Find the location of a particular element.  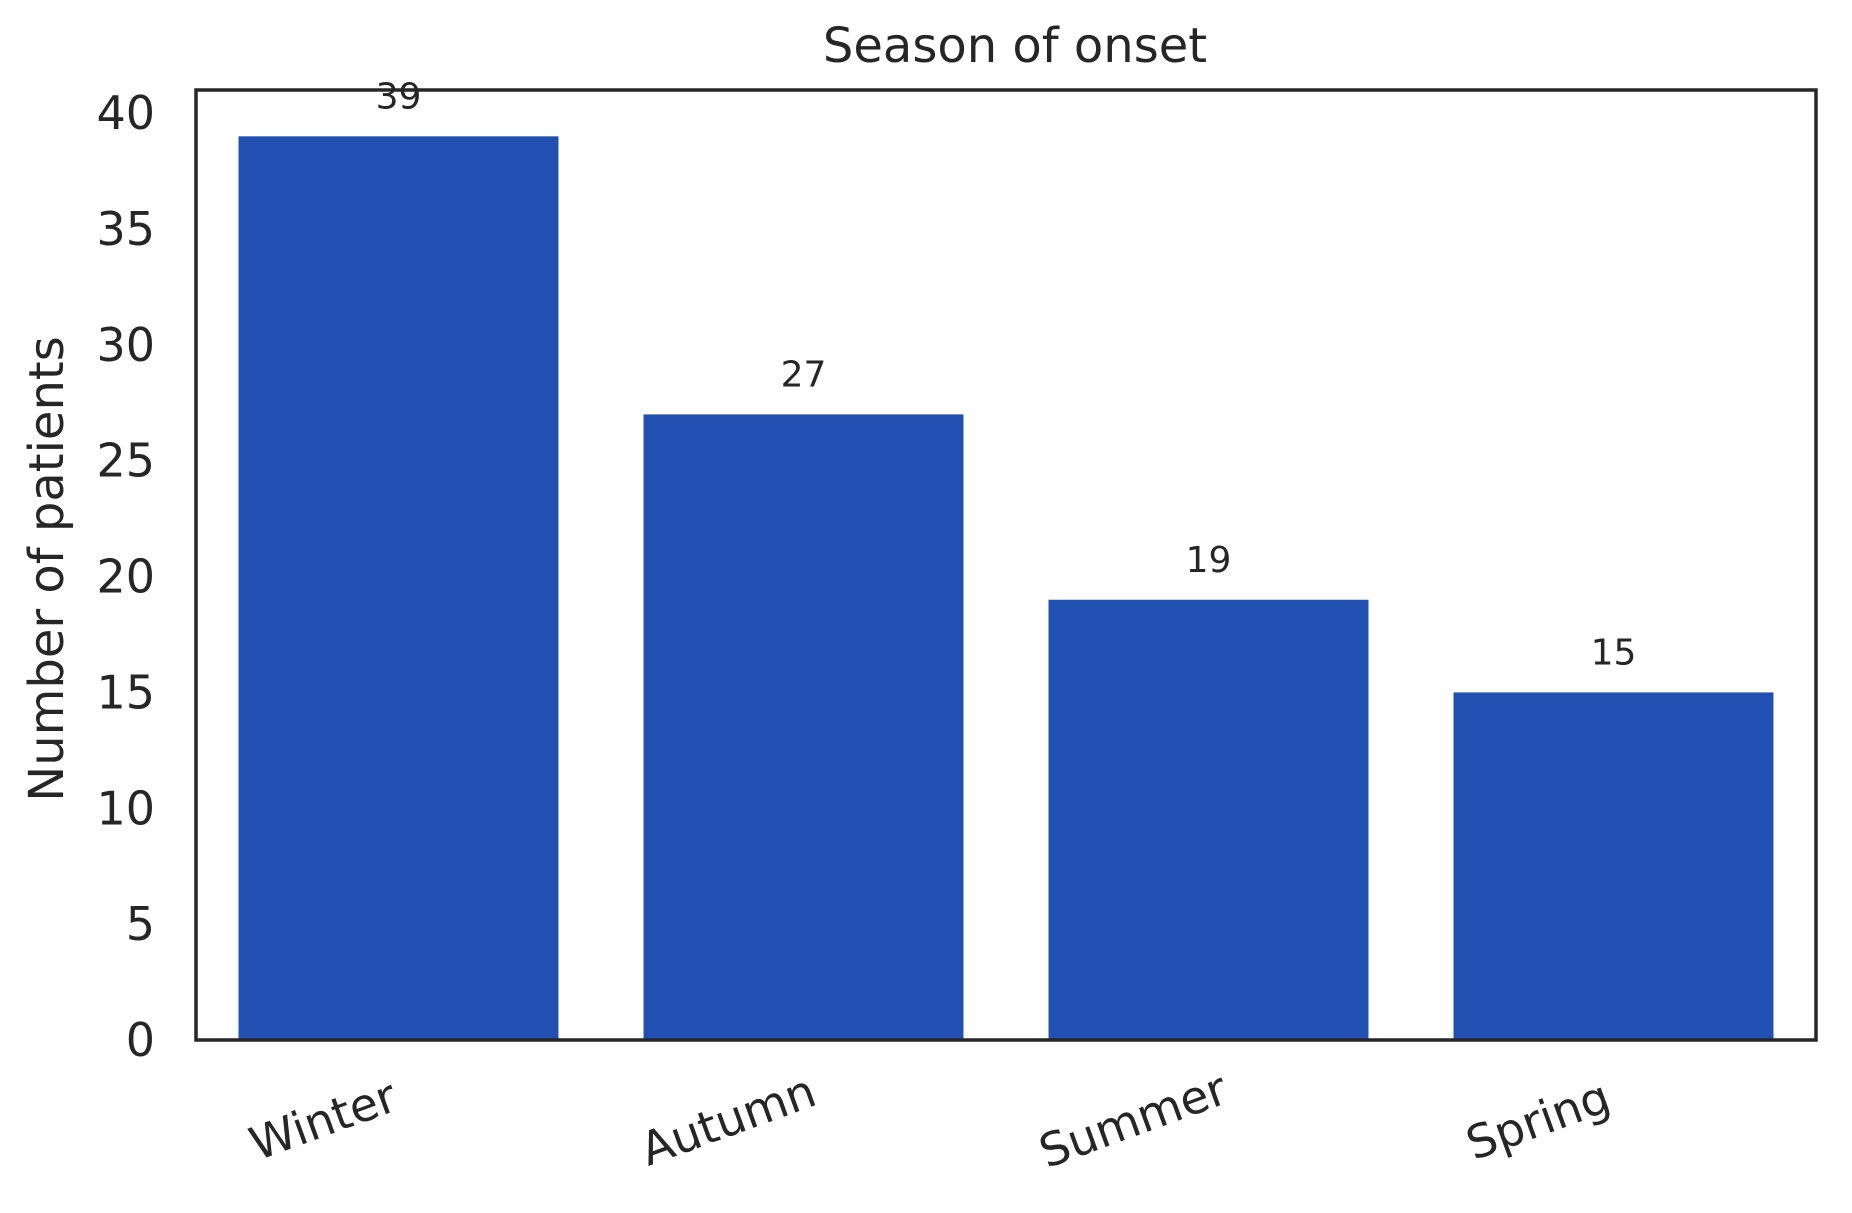

bar-summer is located at coordinates (1208, 819).